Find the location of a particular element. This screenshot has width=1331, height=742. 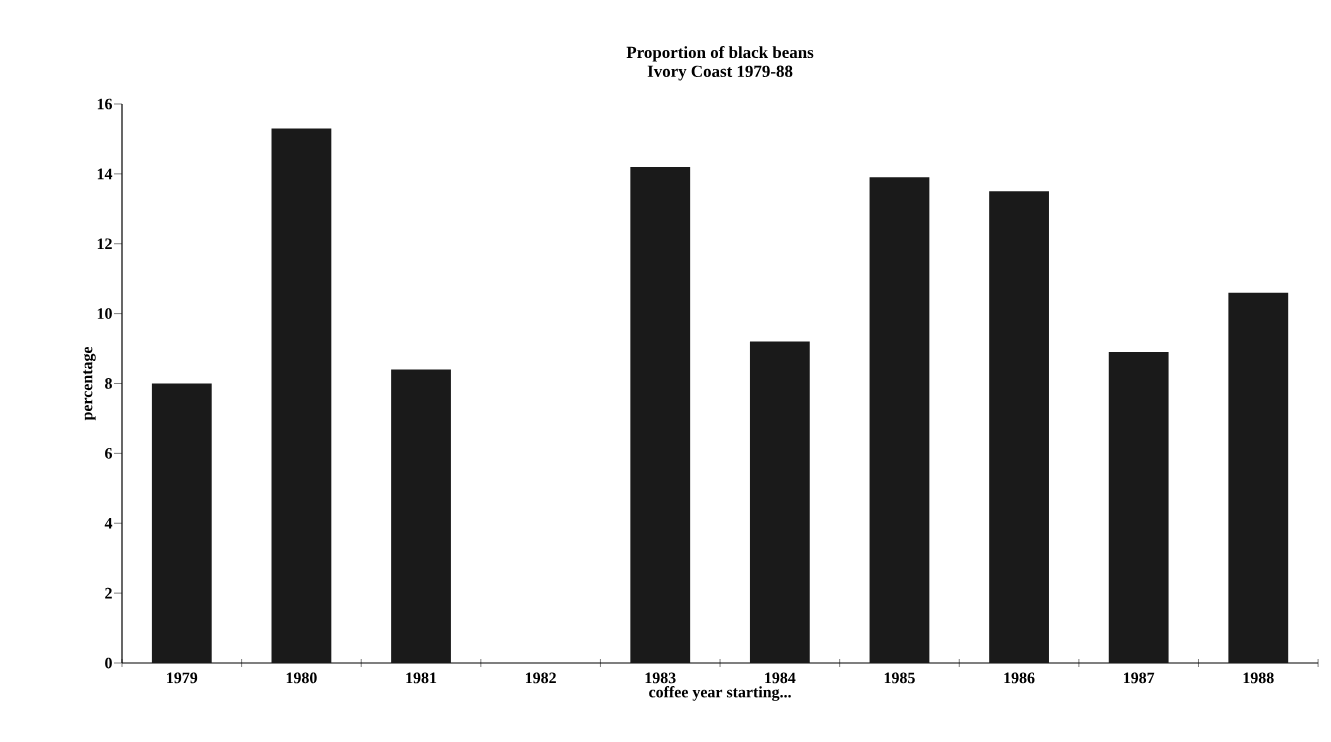

y-tick-label: 0 is located at coordinates (108, 663).